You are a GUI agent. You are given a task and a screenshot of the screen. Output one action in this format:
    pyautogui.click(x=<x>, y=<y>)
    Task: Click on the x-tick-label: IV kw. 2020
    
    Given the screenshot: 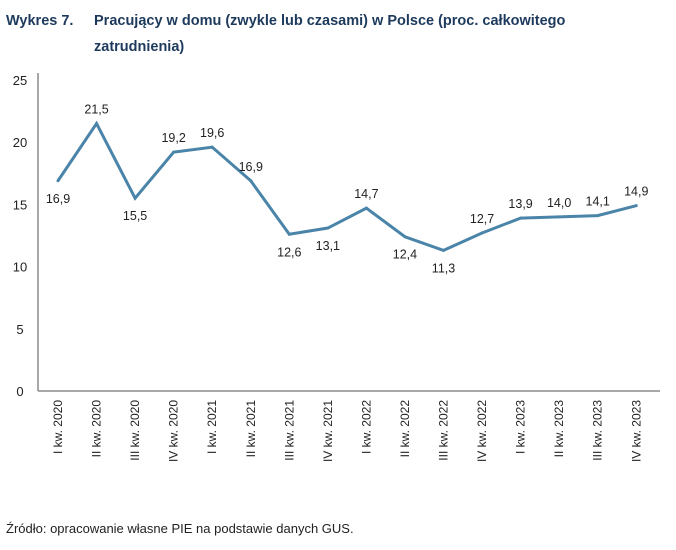 What is the action you would take?
    pyautogui.click(x=174, y=431)
    